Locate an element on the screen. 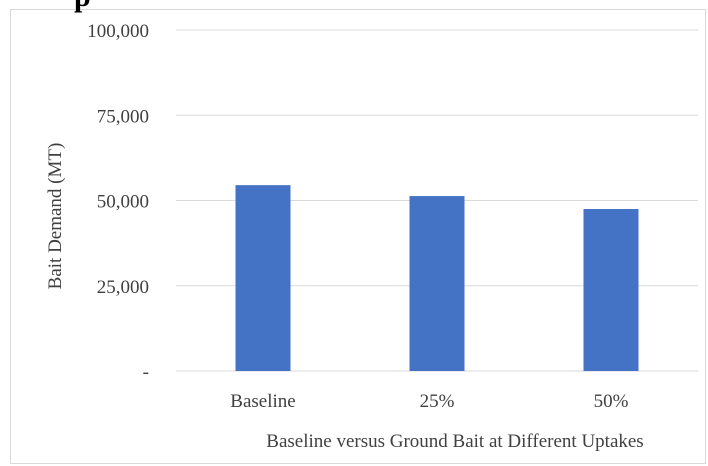 This screenshot has width=708, height=466. x-tick-label: 25% is located at coordinates (437, 401).